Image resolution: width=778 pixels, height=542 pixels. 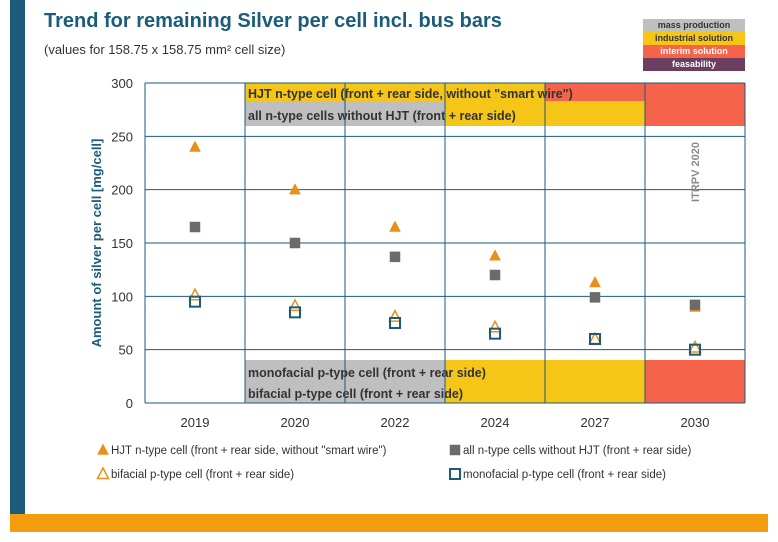 What do you see at coordinates (126, 350) in the screenshot?
I see `y-tick-label: 50` at bounding box center [126, 350].